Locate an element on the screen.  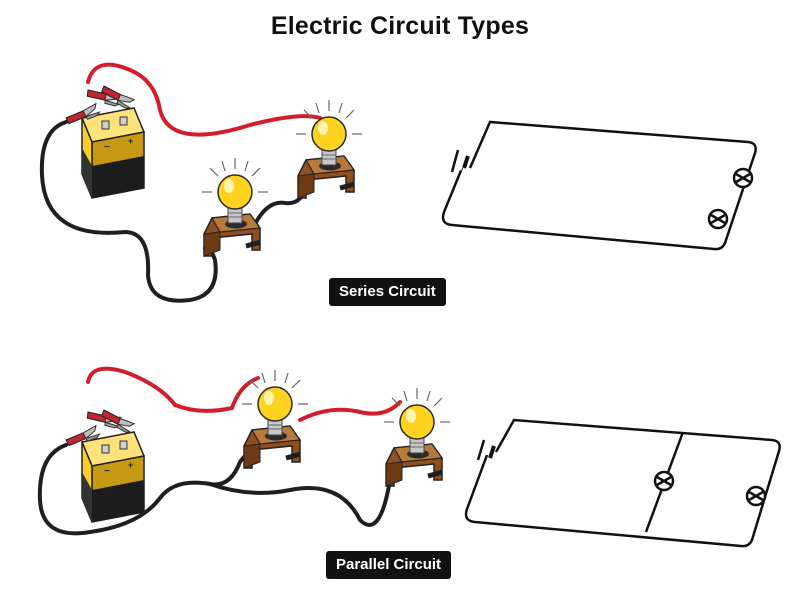
series-circuit-label: Series Circuit is located at coordinates (387, 292).